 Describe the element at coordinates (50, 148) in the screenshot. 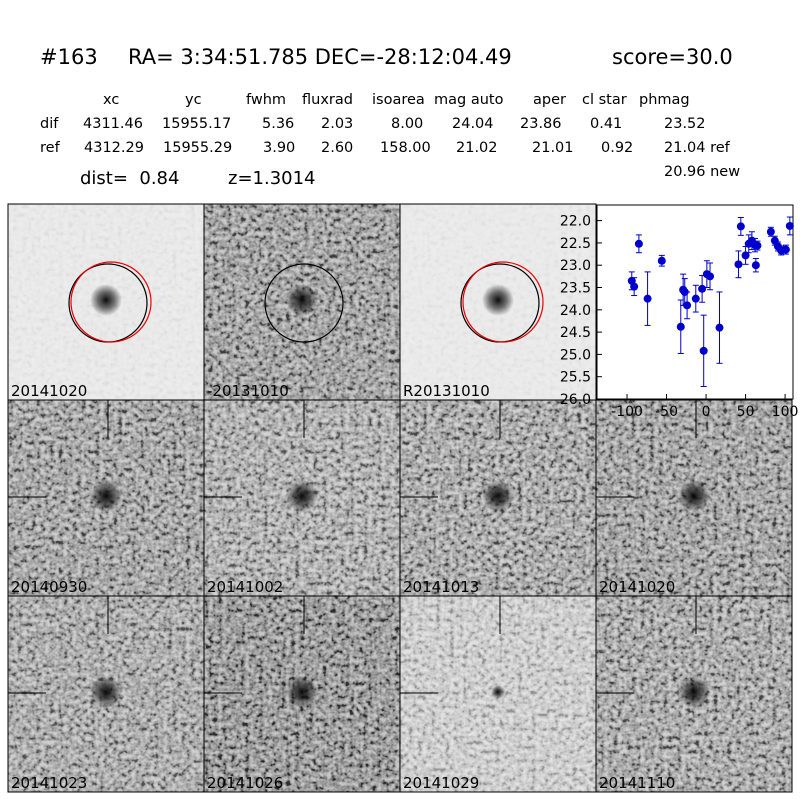

I see `row-label: ref` at that location.